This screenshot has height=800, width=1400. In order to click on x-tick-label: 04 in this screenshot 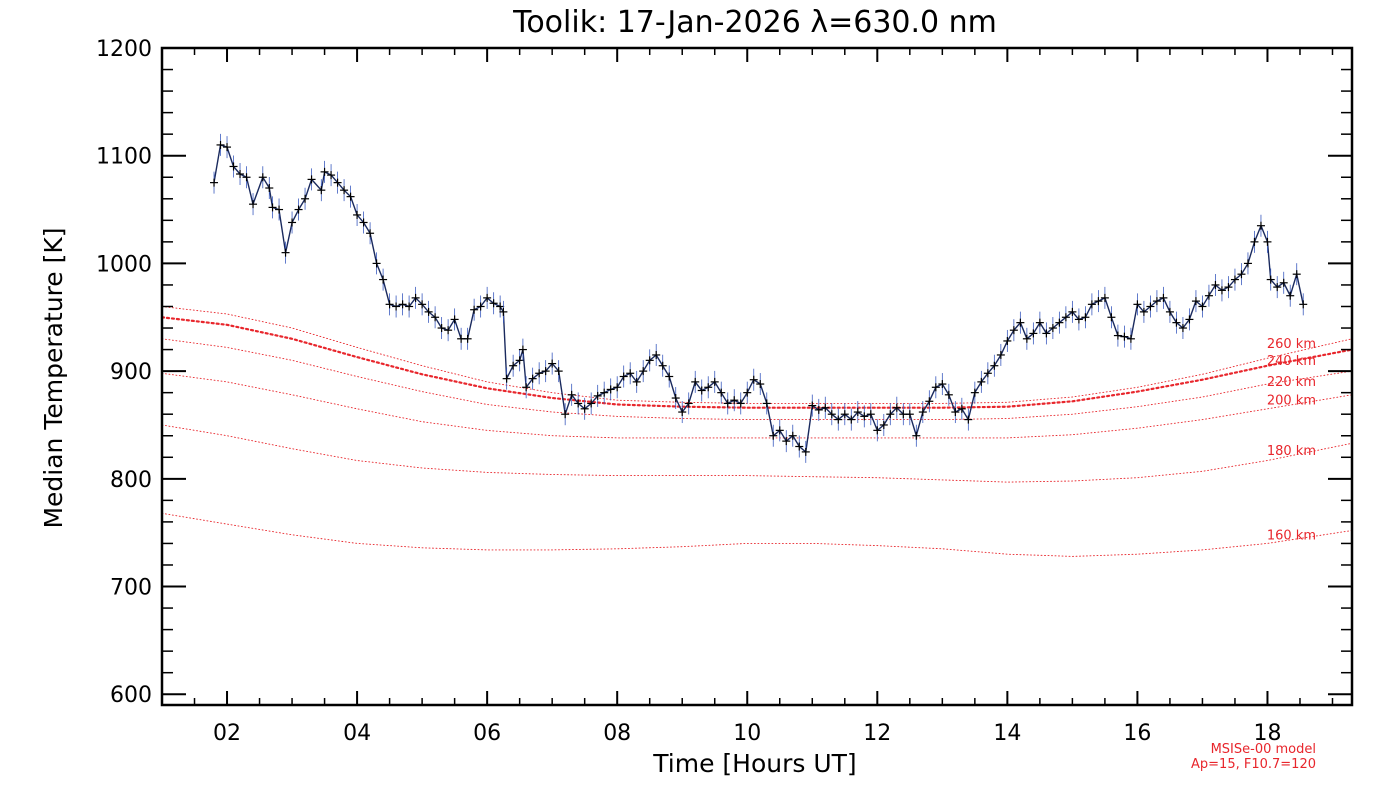, I will do `click(357, 733)`.